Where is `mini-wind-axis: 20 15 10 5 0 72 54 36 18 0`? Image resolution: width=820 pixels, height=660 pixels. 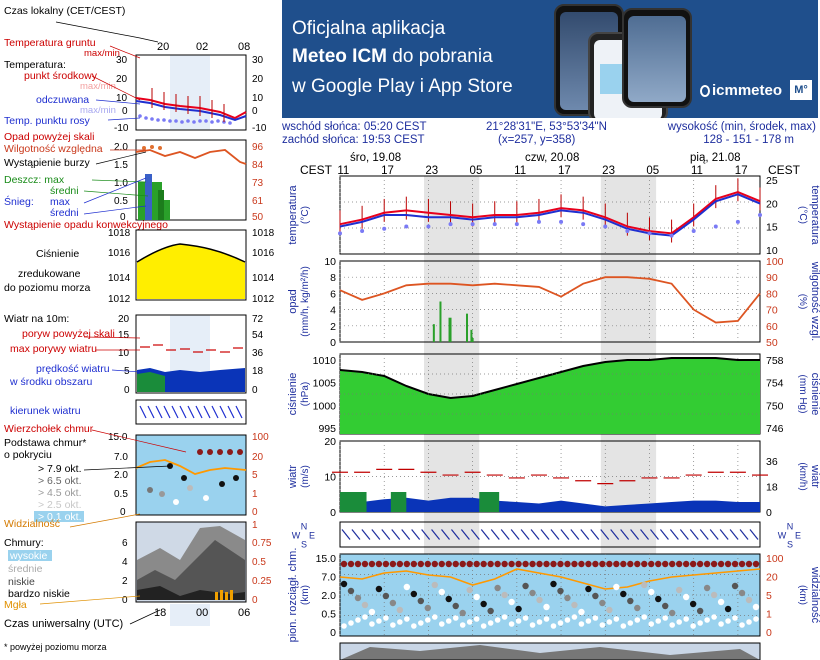 mini-wind-axis: 20 15 10 5 0 72 54 36 18 0 is located at coordinates (191, 355).